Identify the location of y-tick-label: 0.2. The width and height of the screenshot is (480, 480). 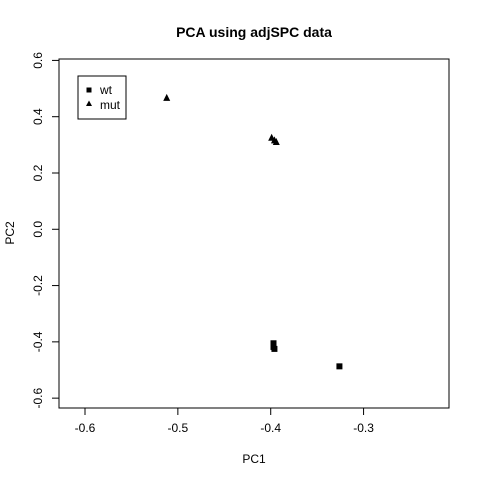
(38, 172).